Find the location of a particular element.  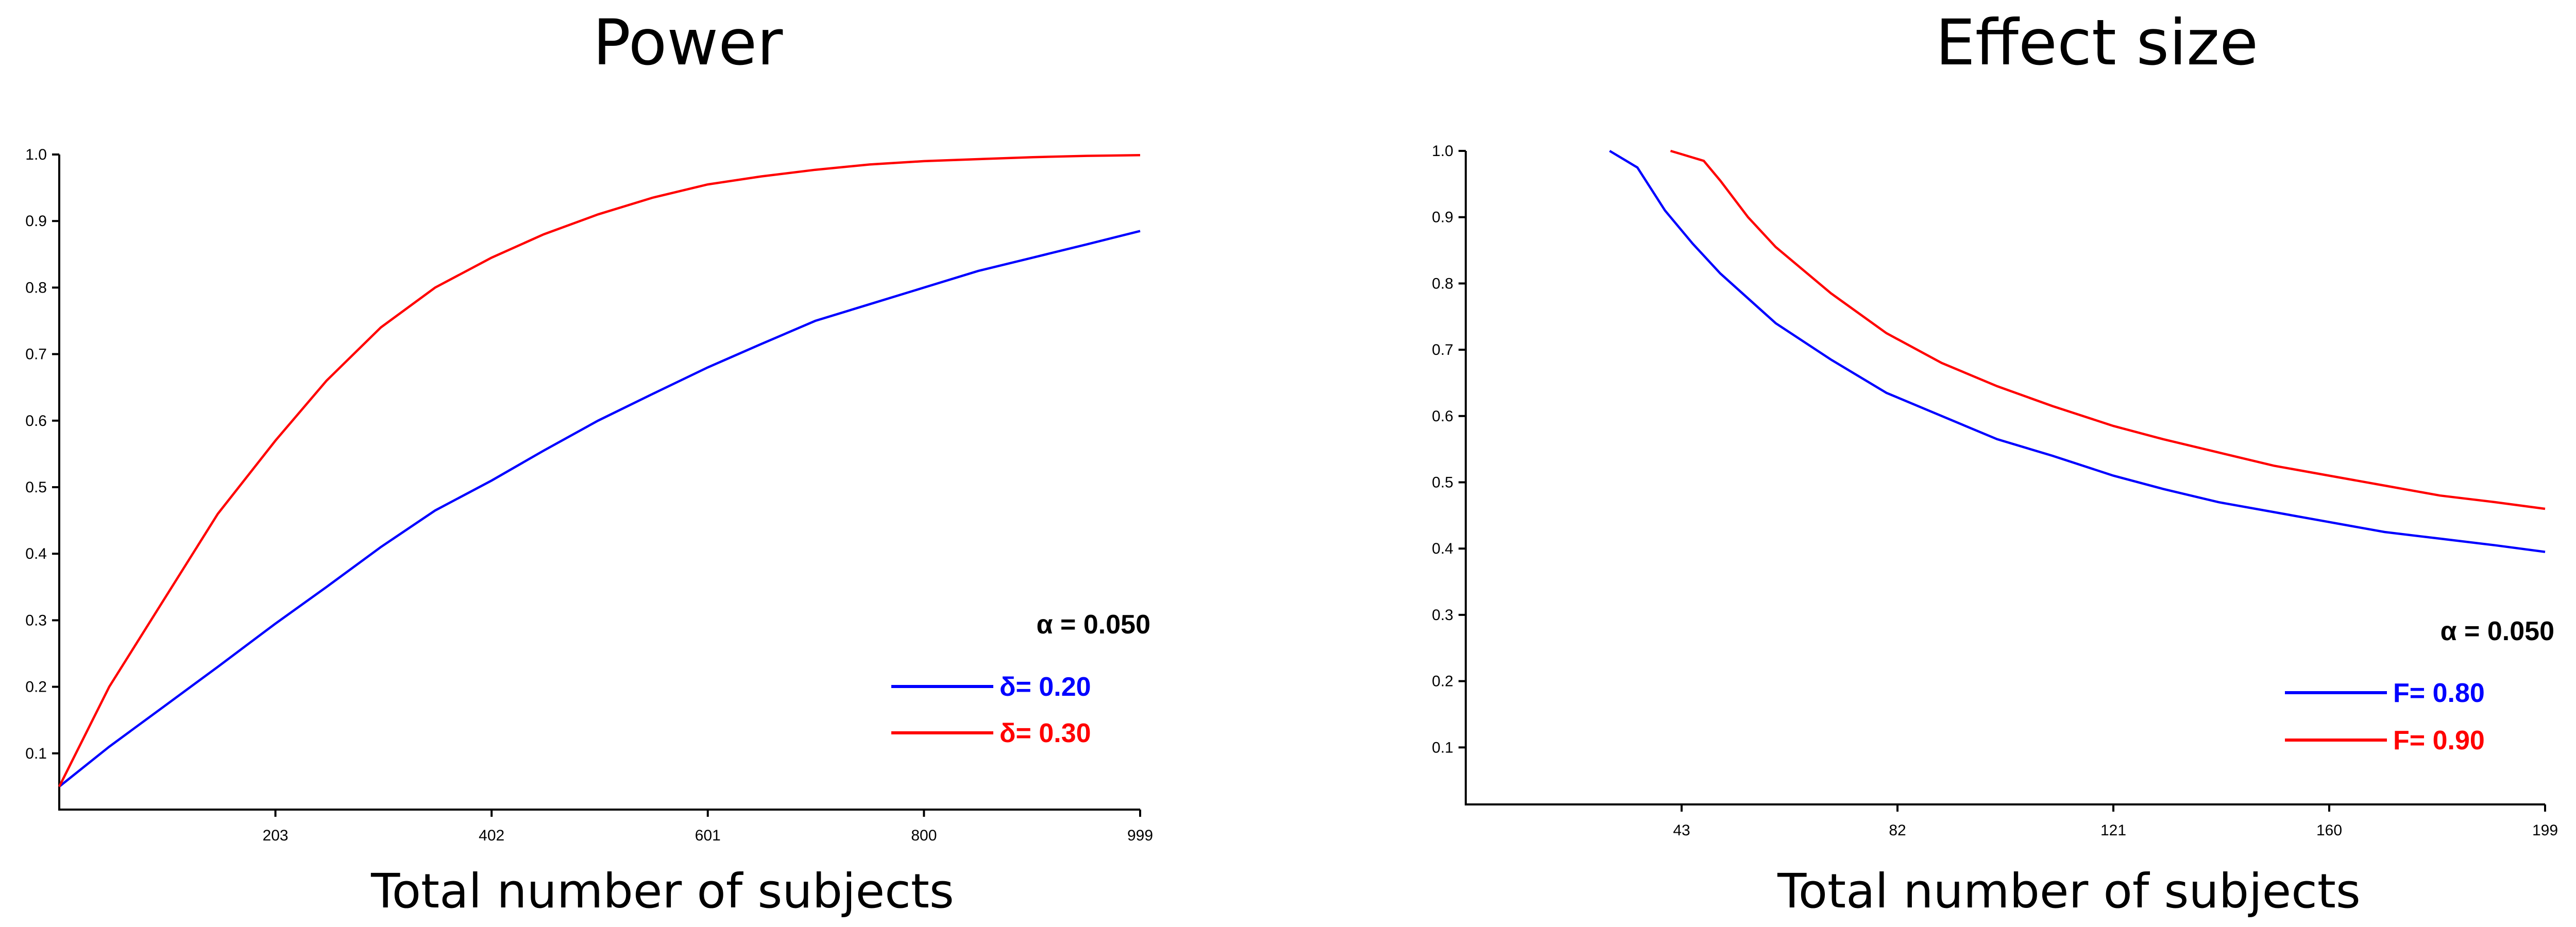

x-tick-label: 82 is located at coordinates (1897, 830).